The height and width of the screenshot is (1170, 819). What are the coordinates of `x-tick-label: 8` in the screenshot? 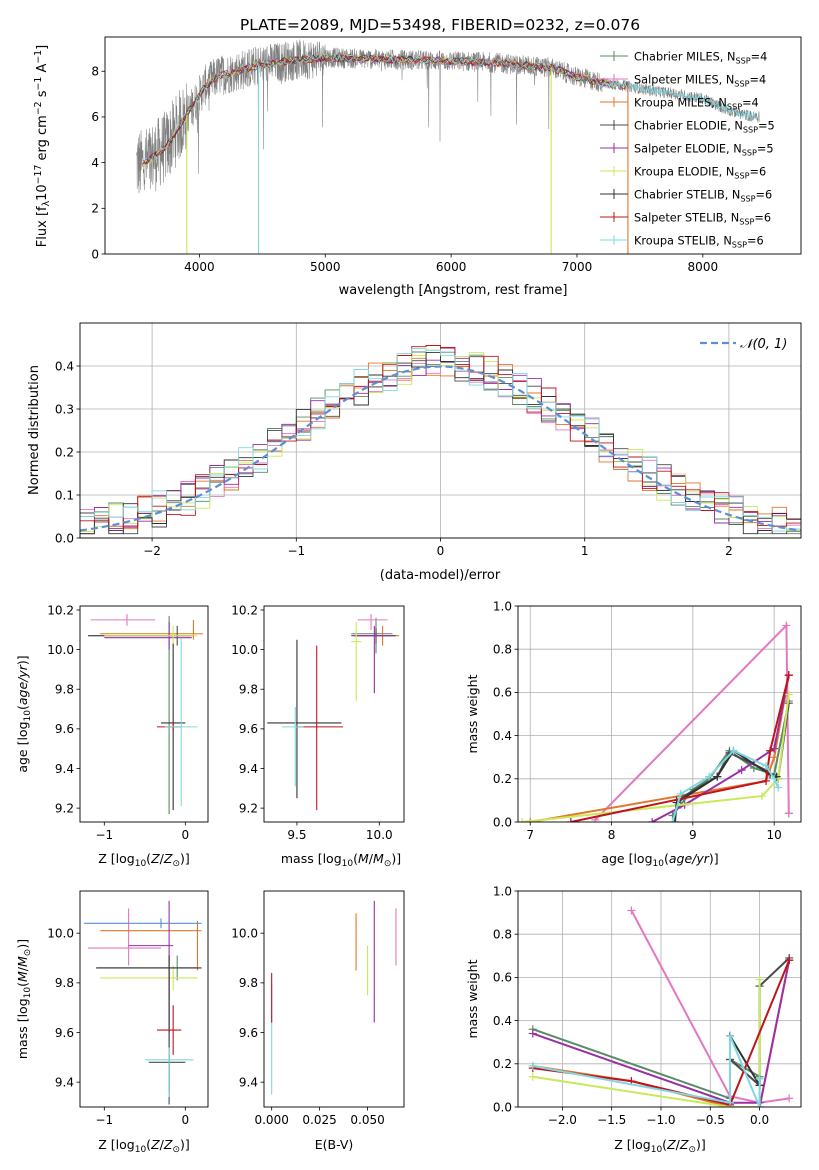 It's located at (612, 835).